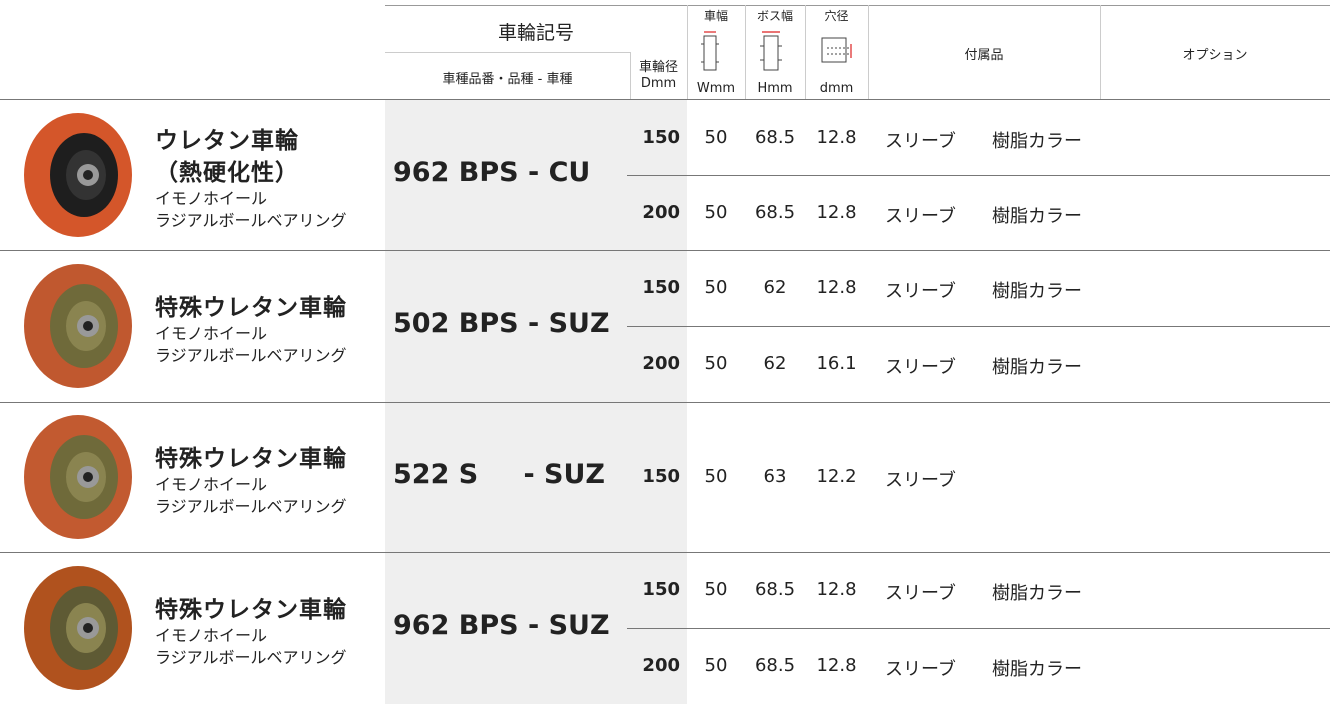 The width and height of the screenshot is (1330, 704). What do you see at coordinates (775, 476) in the screenshot?
I see `boss: 63` at bounding box center [775, 476].